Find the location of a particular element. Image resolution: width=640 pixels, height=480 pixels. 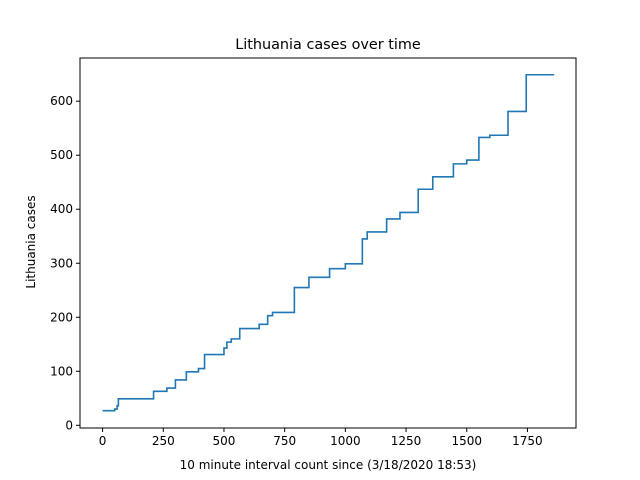

y-tick-label: 300 is located at coordinates (61, 263).